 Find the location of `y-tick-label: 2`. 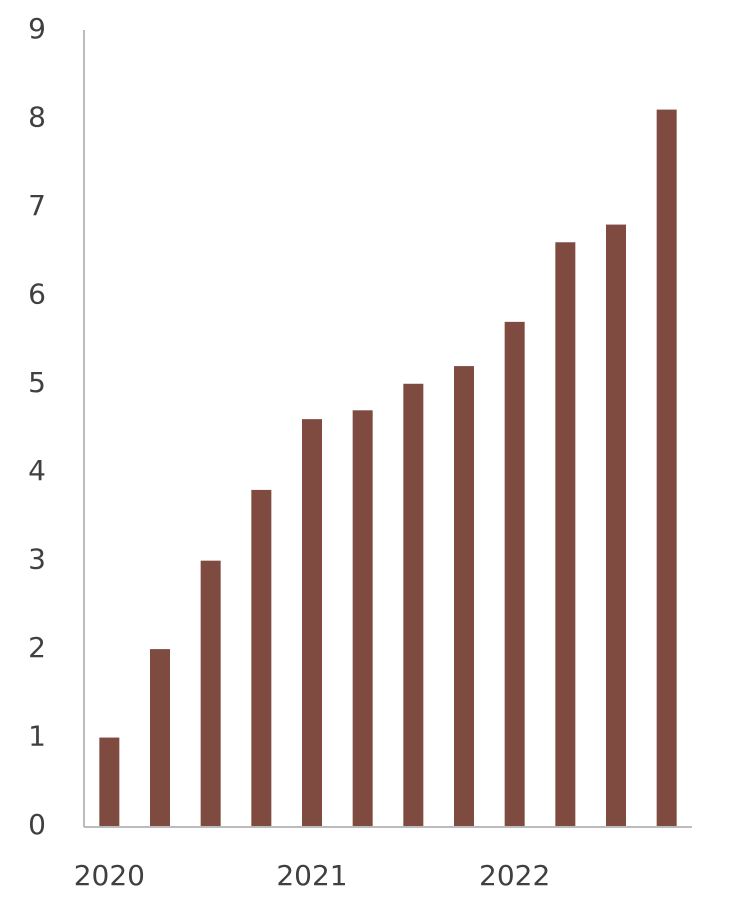

y-tick-label: 2 is located at coordinates (37, 647).